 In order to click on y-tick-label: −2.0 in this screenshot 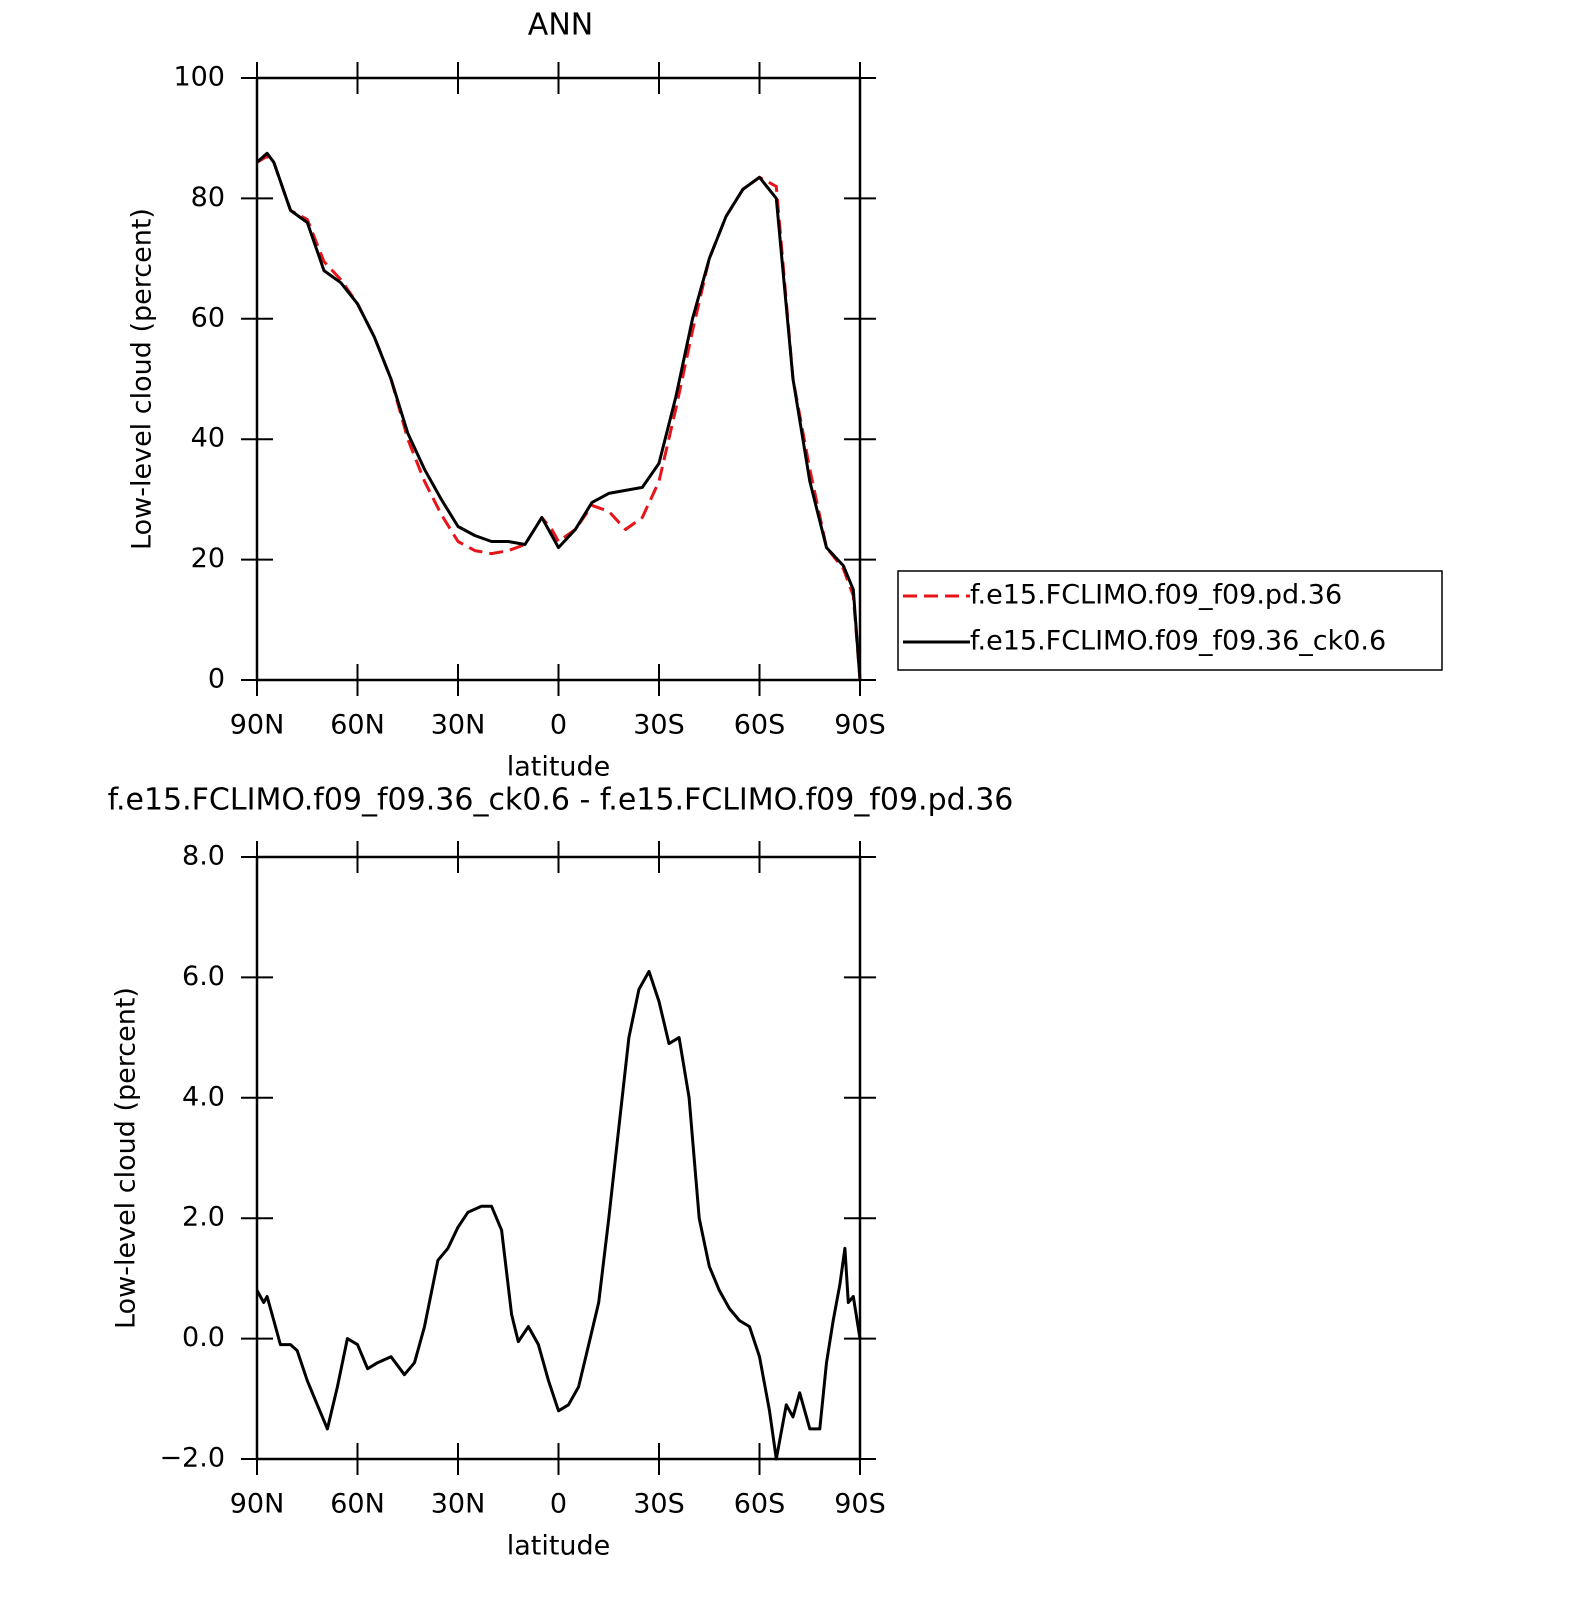, I will do `click(192, 1458)`.